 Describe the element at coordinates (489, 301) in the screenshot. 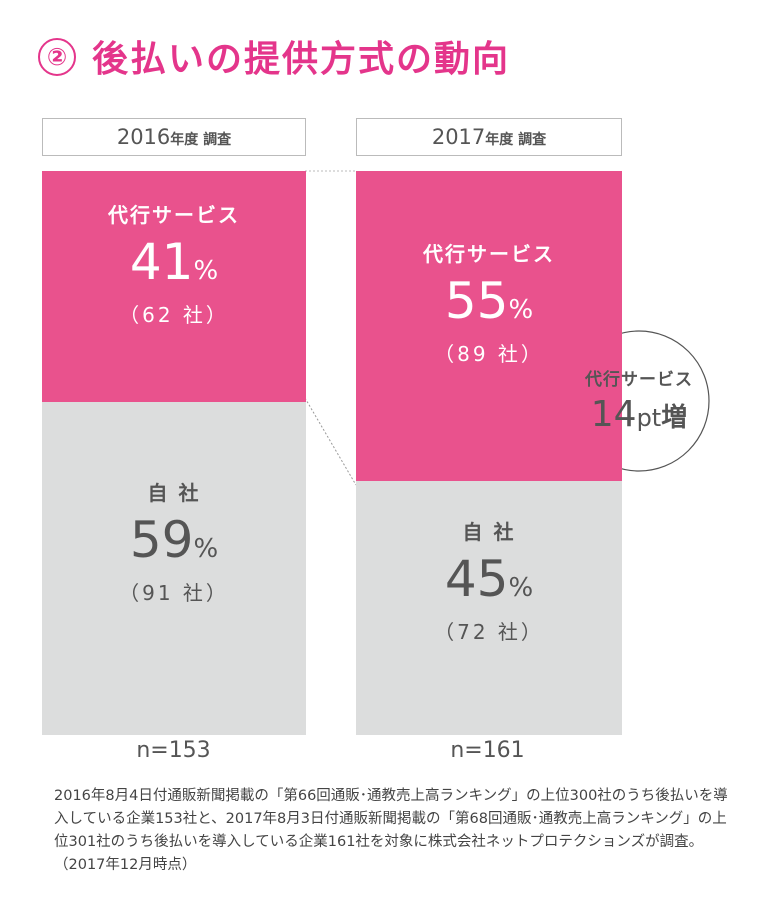

I see `segment-percent: 55%` at that location.